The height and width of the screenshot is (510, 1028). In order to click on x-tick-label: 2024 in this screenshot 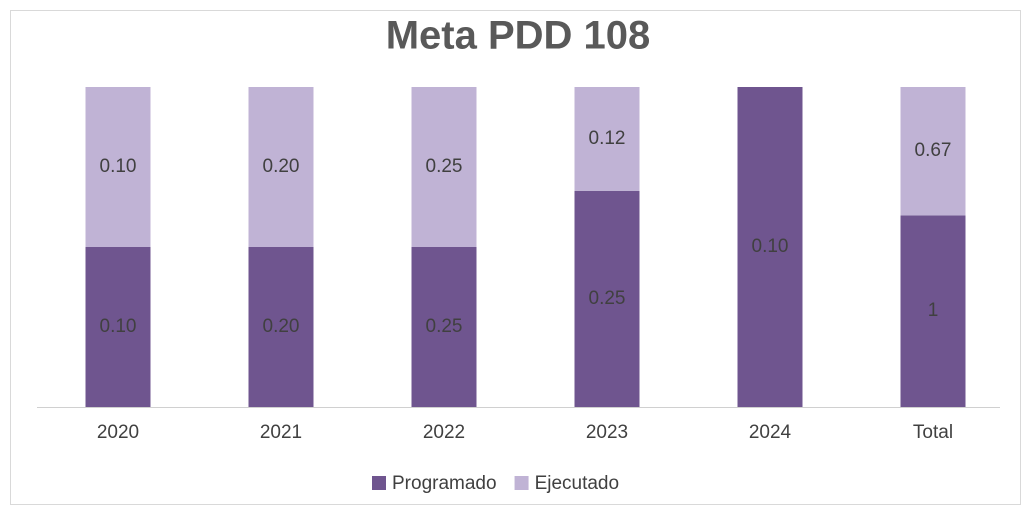, I will do `click(770, 432)`.